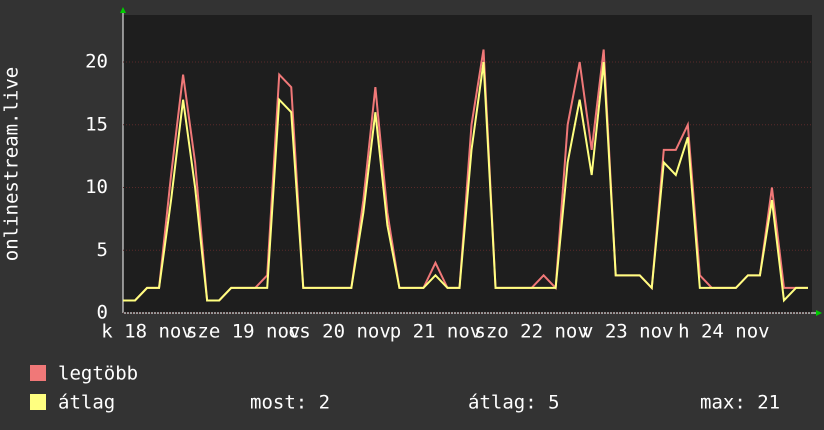 The height and width of the screenshot is (430, 824). What do you see at coordinates (96, 187) in the screenshot?
I see `y-tick-label: 10` at bounding box center [96, 187].